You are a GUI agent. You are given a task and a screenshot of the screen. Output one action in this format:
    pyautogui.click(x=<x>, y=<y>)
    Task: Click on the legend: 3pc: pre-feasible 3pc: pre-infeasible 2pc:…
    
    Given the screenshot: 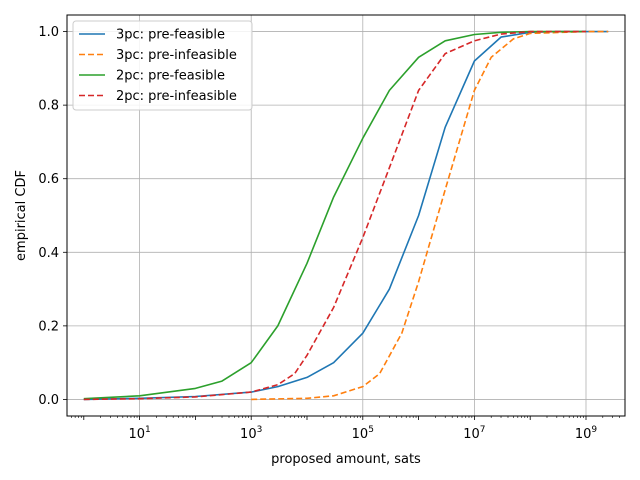 What is the action you would take?
    pyautogui.click(x=162, y=65)
    